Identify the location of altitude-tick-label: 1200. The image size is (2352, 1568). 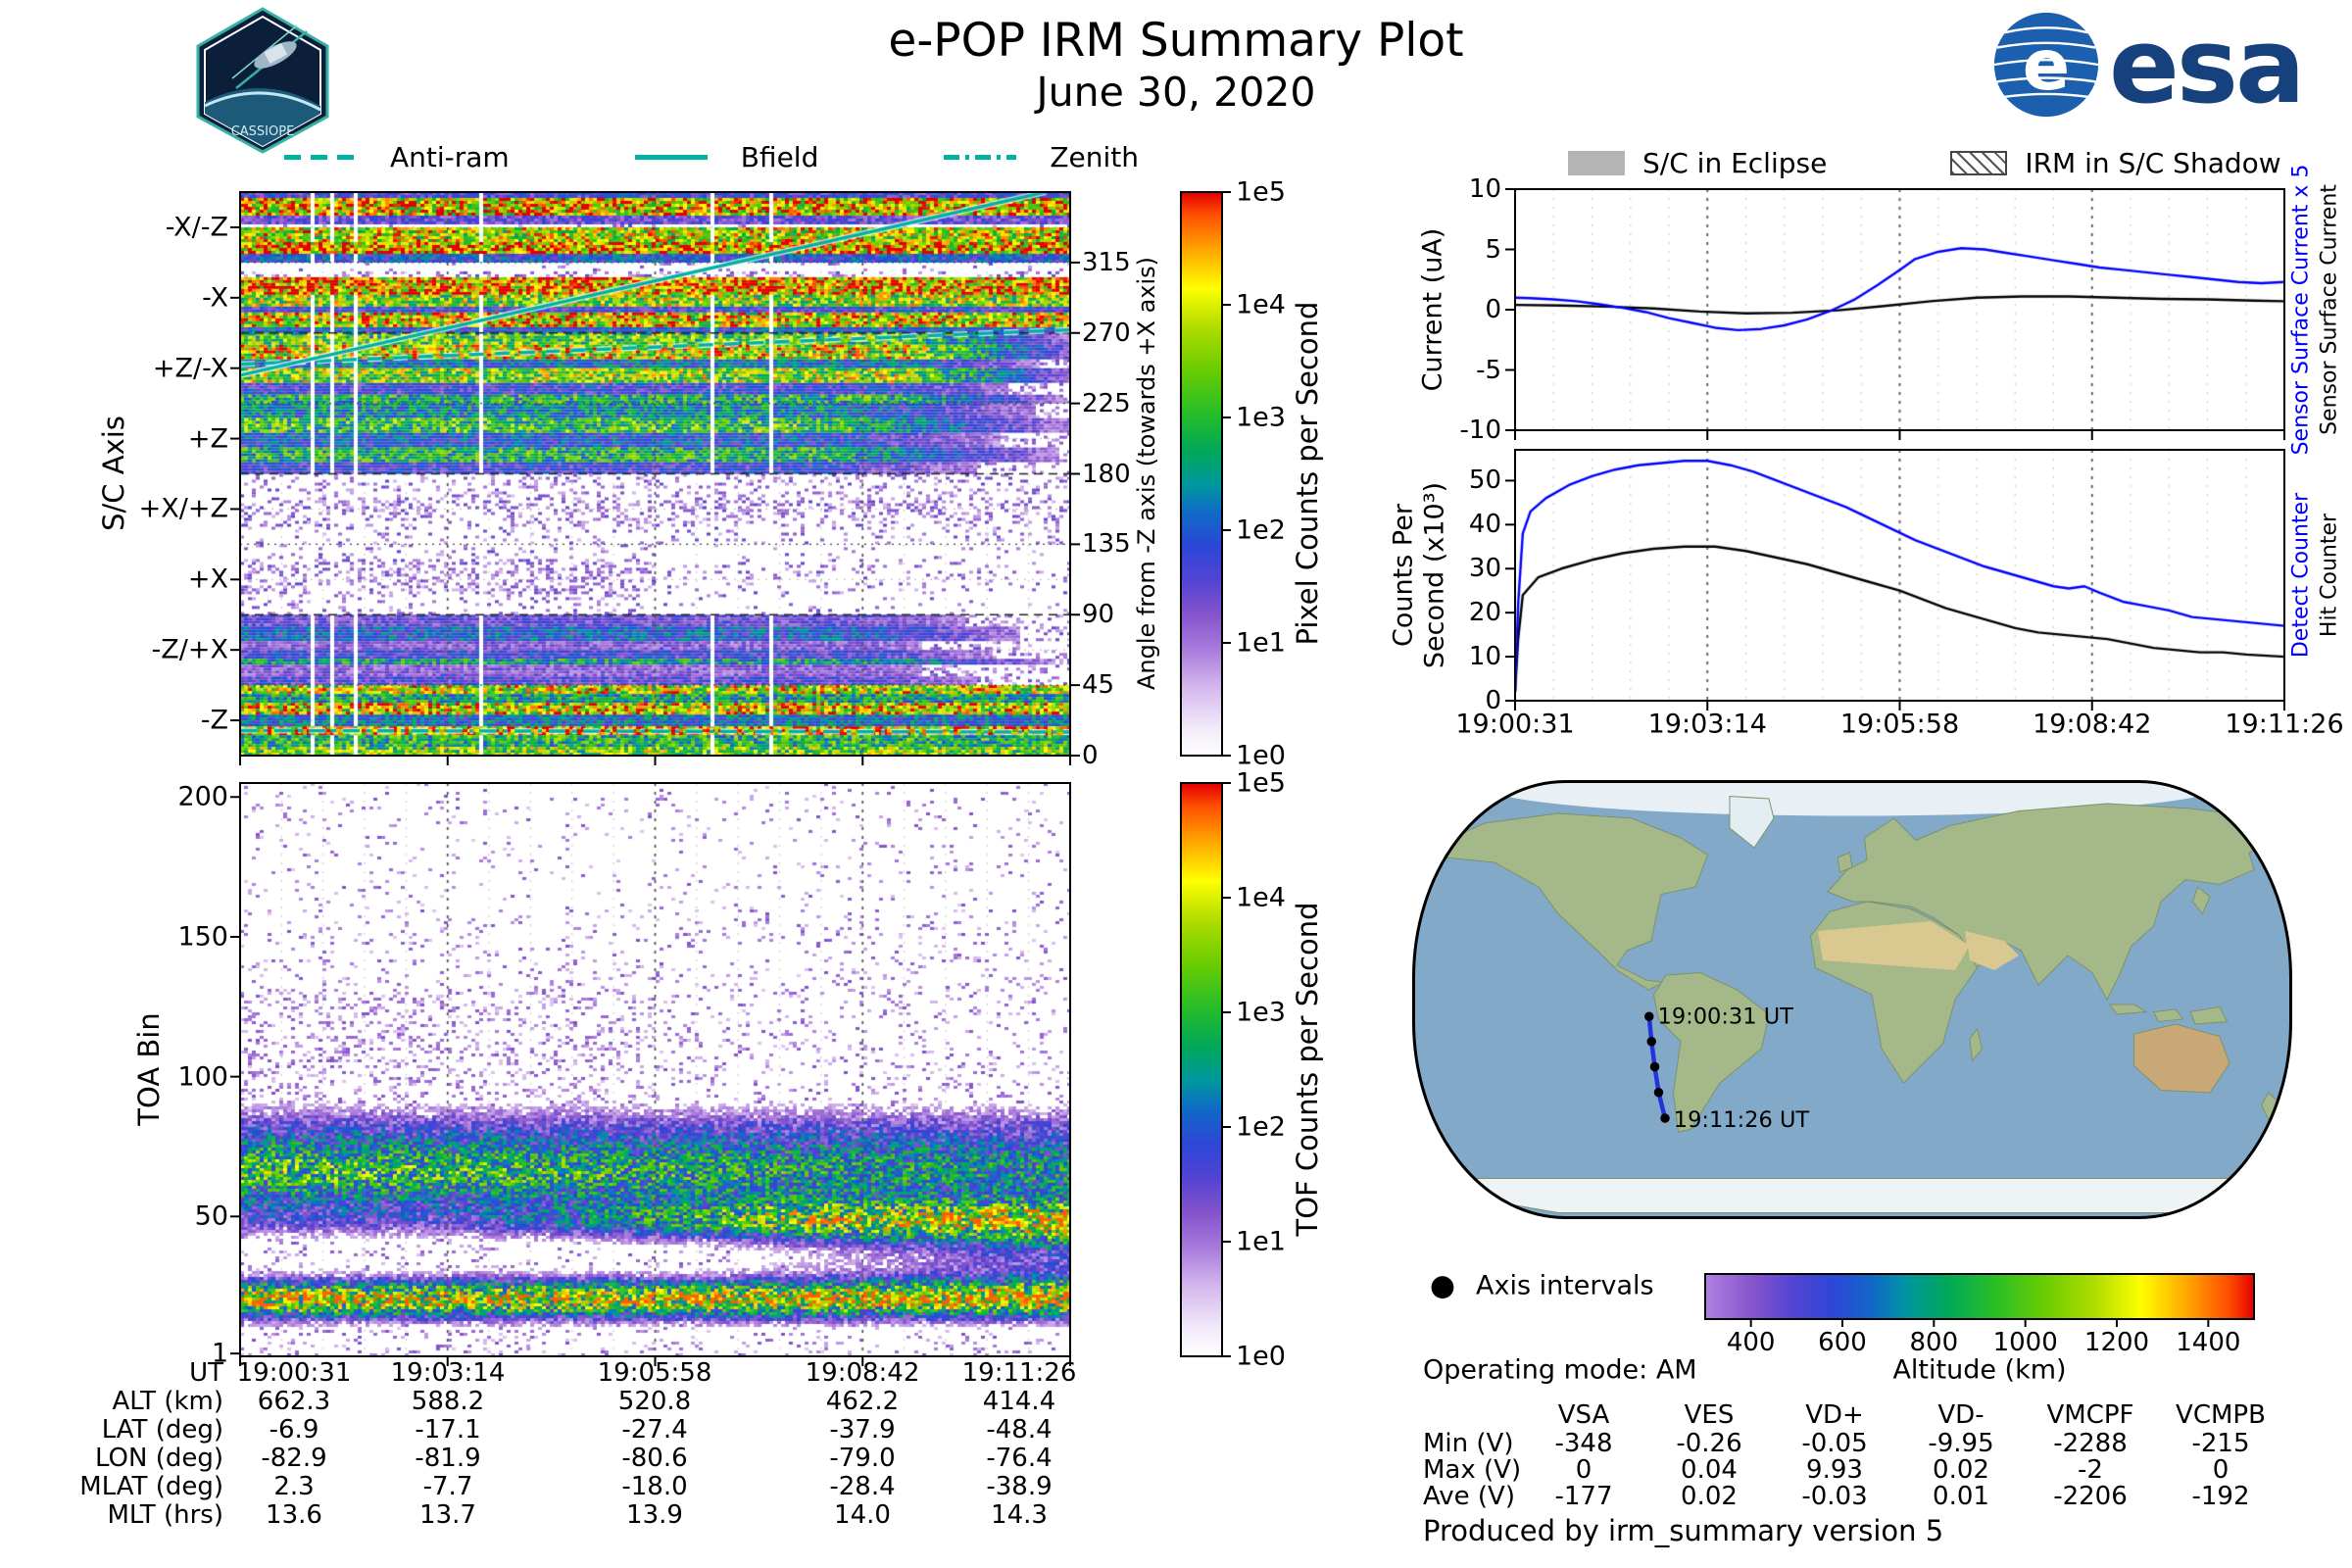
(2116, 1342).